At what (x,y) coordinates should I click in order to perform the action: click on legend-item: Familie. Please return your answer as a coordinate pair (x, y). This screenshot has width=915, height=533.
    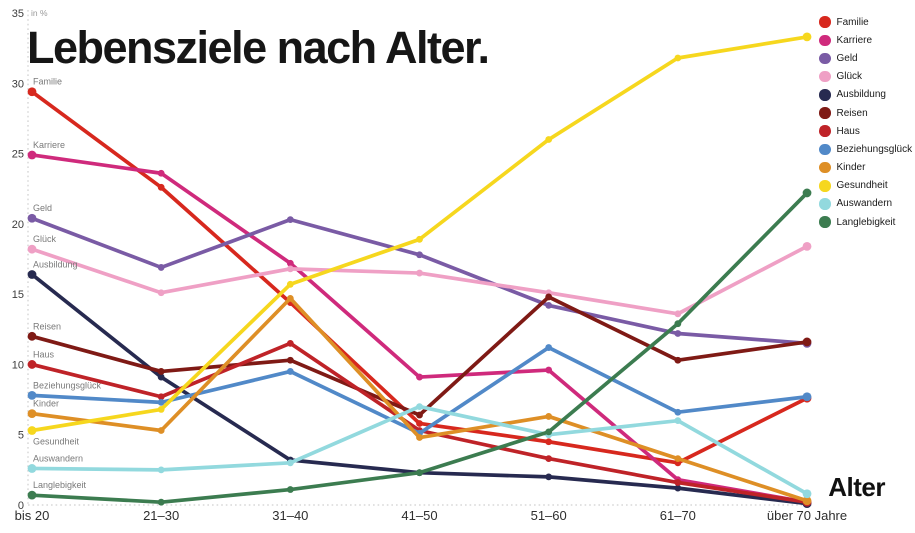
    Looking at the image, I should click on (865, 22).